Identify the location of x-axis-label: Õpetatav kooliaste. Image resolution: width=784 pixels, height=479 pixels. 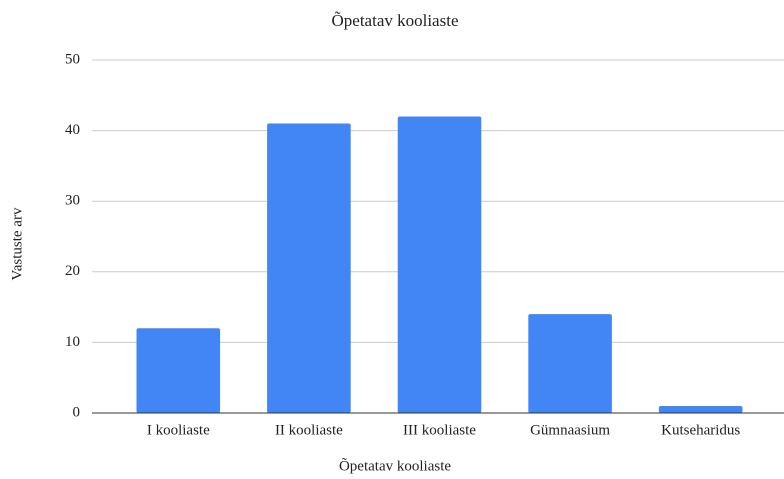
(395, 465).